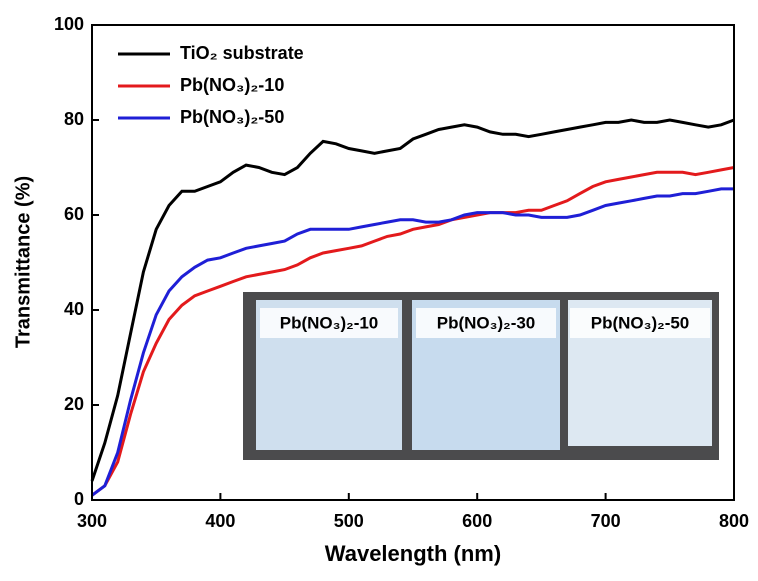  What do you see at coordinates (74, 404) in the screenshot?
I see `y-tick-label: 20` at bounding box center [74, 404].